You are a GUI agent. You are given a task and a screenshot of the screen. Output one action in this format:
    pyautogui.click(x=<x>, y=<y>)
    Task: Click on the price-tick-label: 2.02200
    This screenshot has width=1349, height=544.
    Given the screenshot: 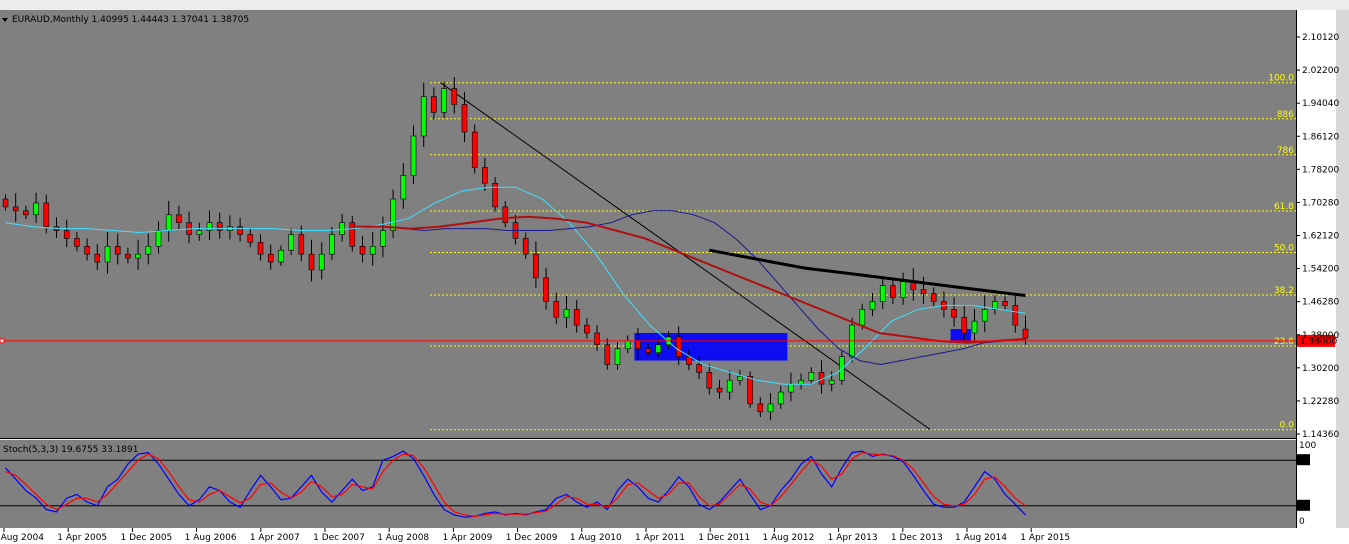 What is the action you would take?
    pyautogui.click(x=1320, y=71)
    